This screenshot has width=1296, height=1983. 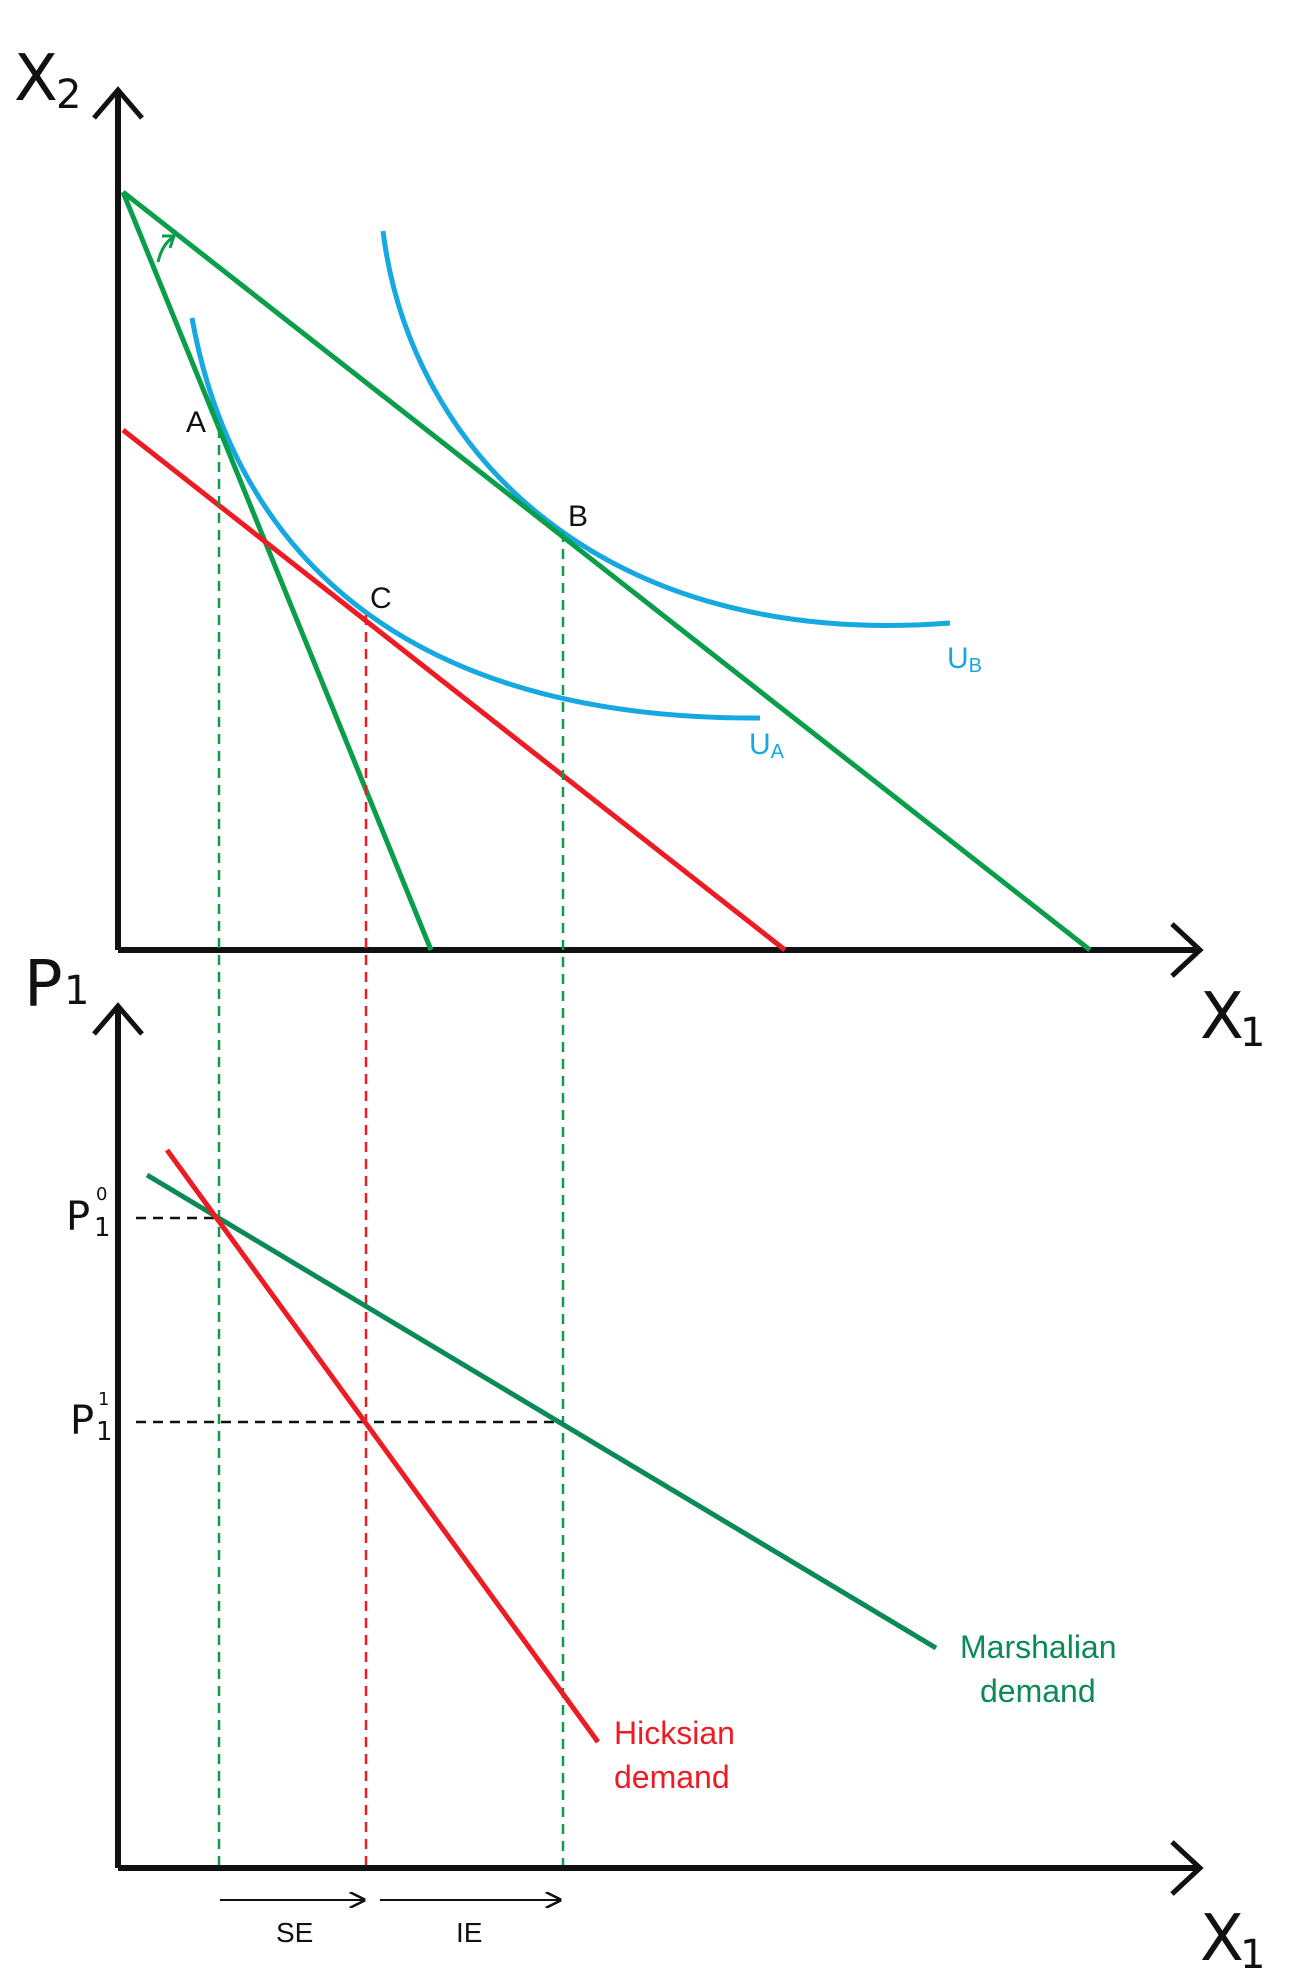 I want to click on p1-price-superscript: 1, so click(x=103, y=1399).